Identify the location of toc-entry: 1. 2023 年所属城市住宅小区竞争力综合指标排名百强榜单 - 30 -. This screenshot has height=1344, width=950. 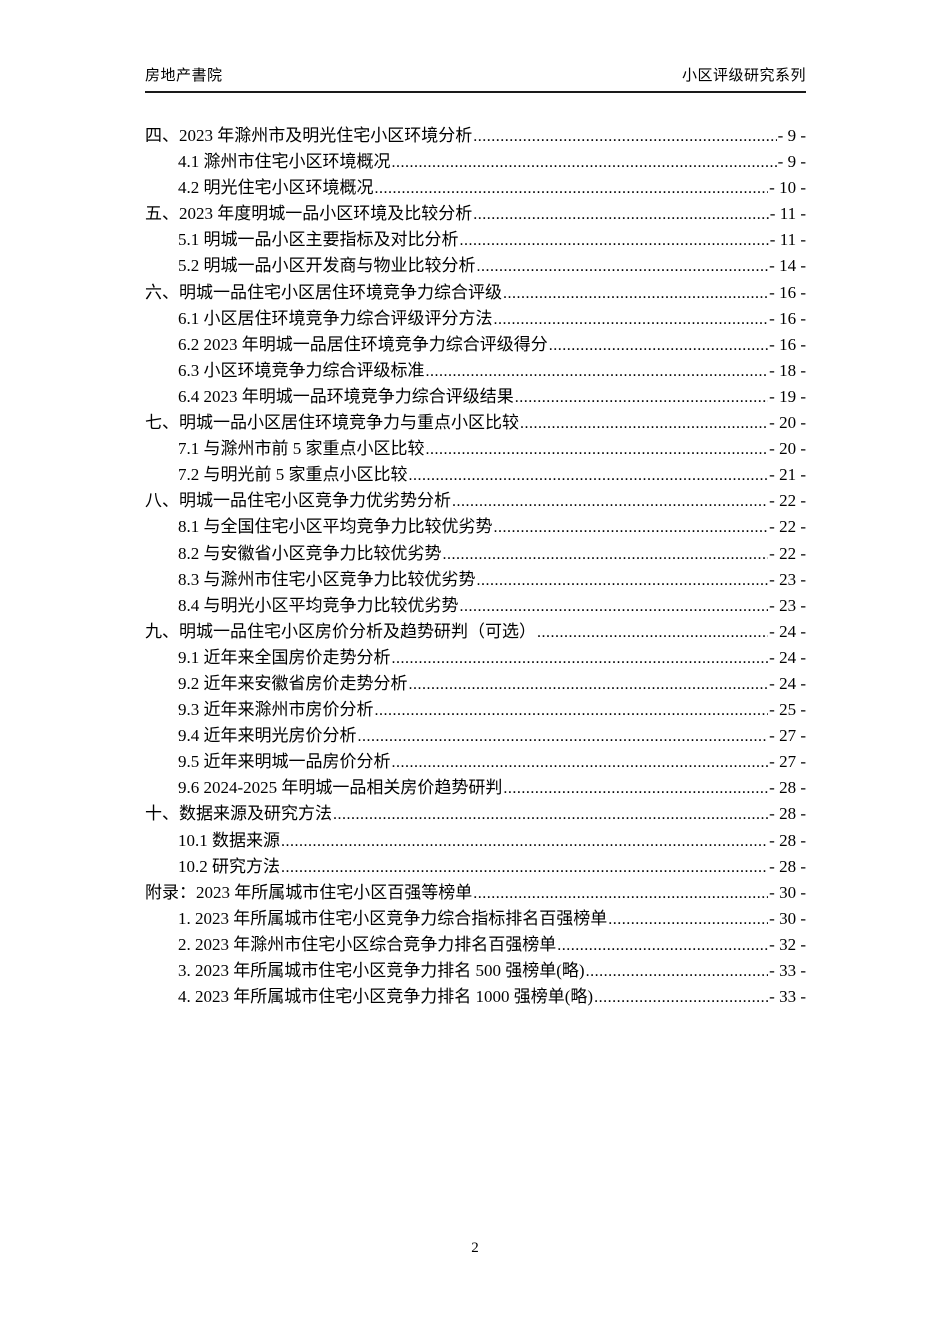
(475, 919).